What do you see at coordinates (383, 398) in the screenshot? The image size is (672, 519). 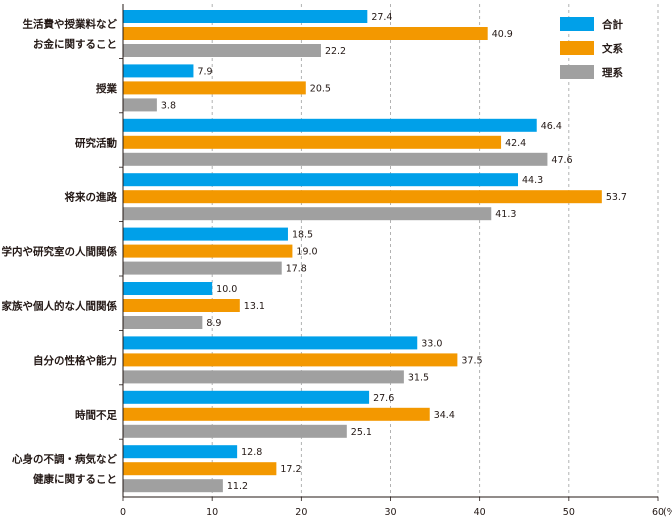 I see `value-label-7-0: 27.6` at bounding box center [383, 398].